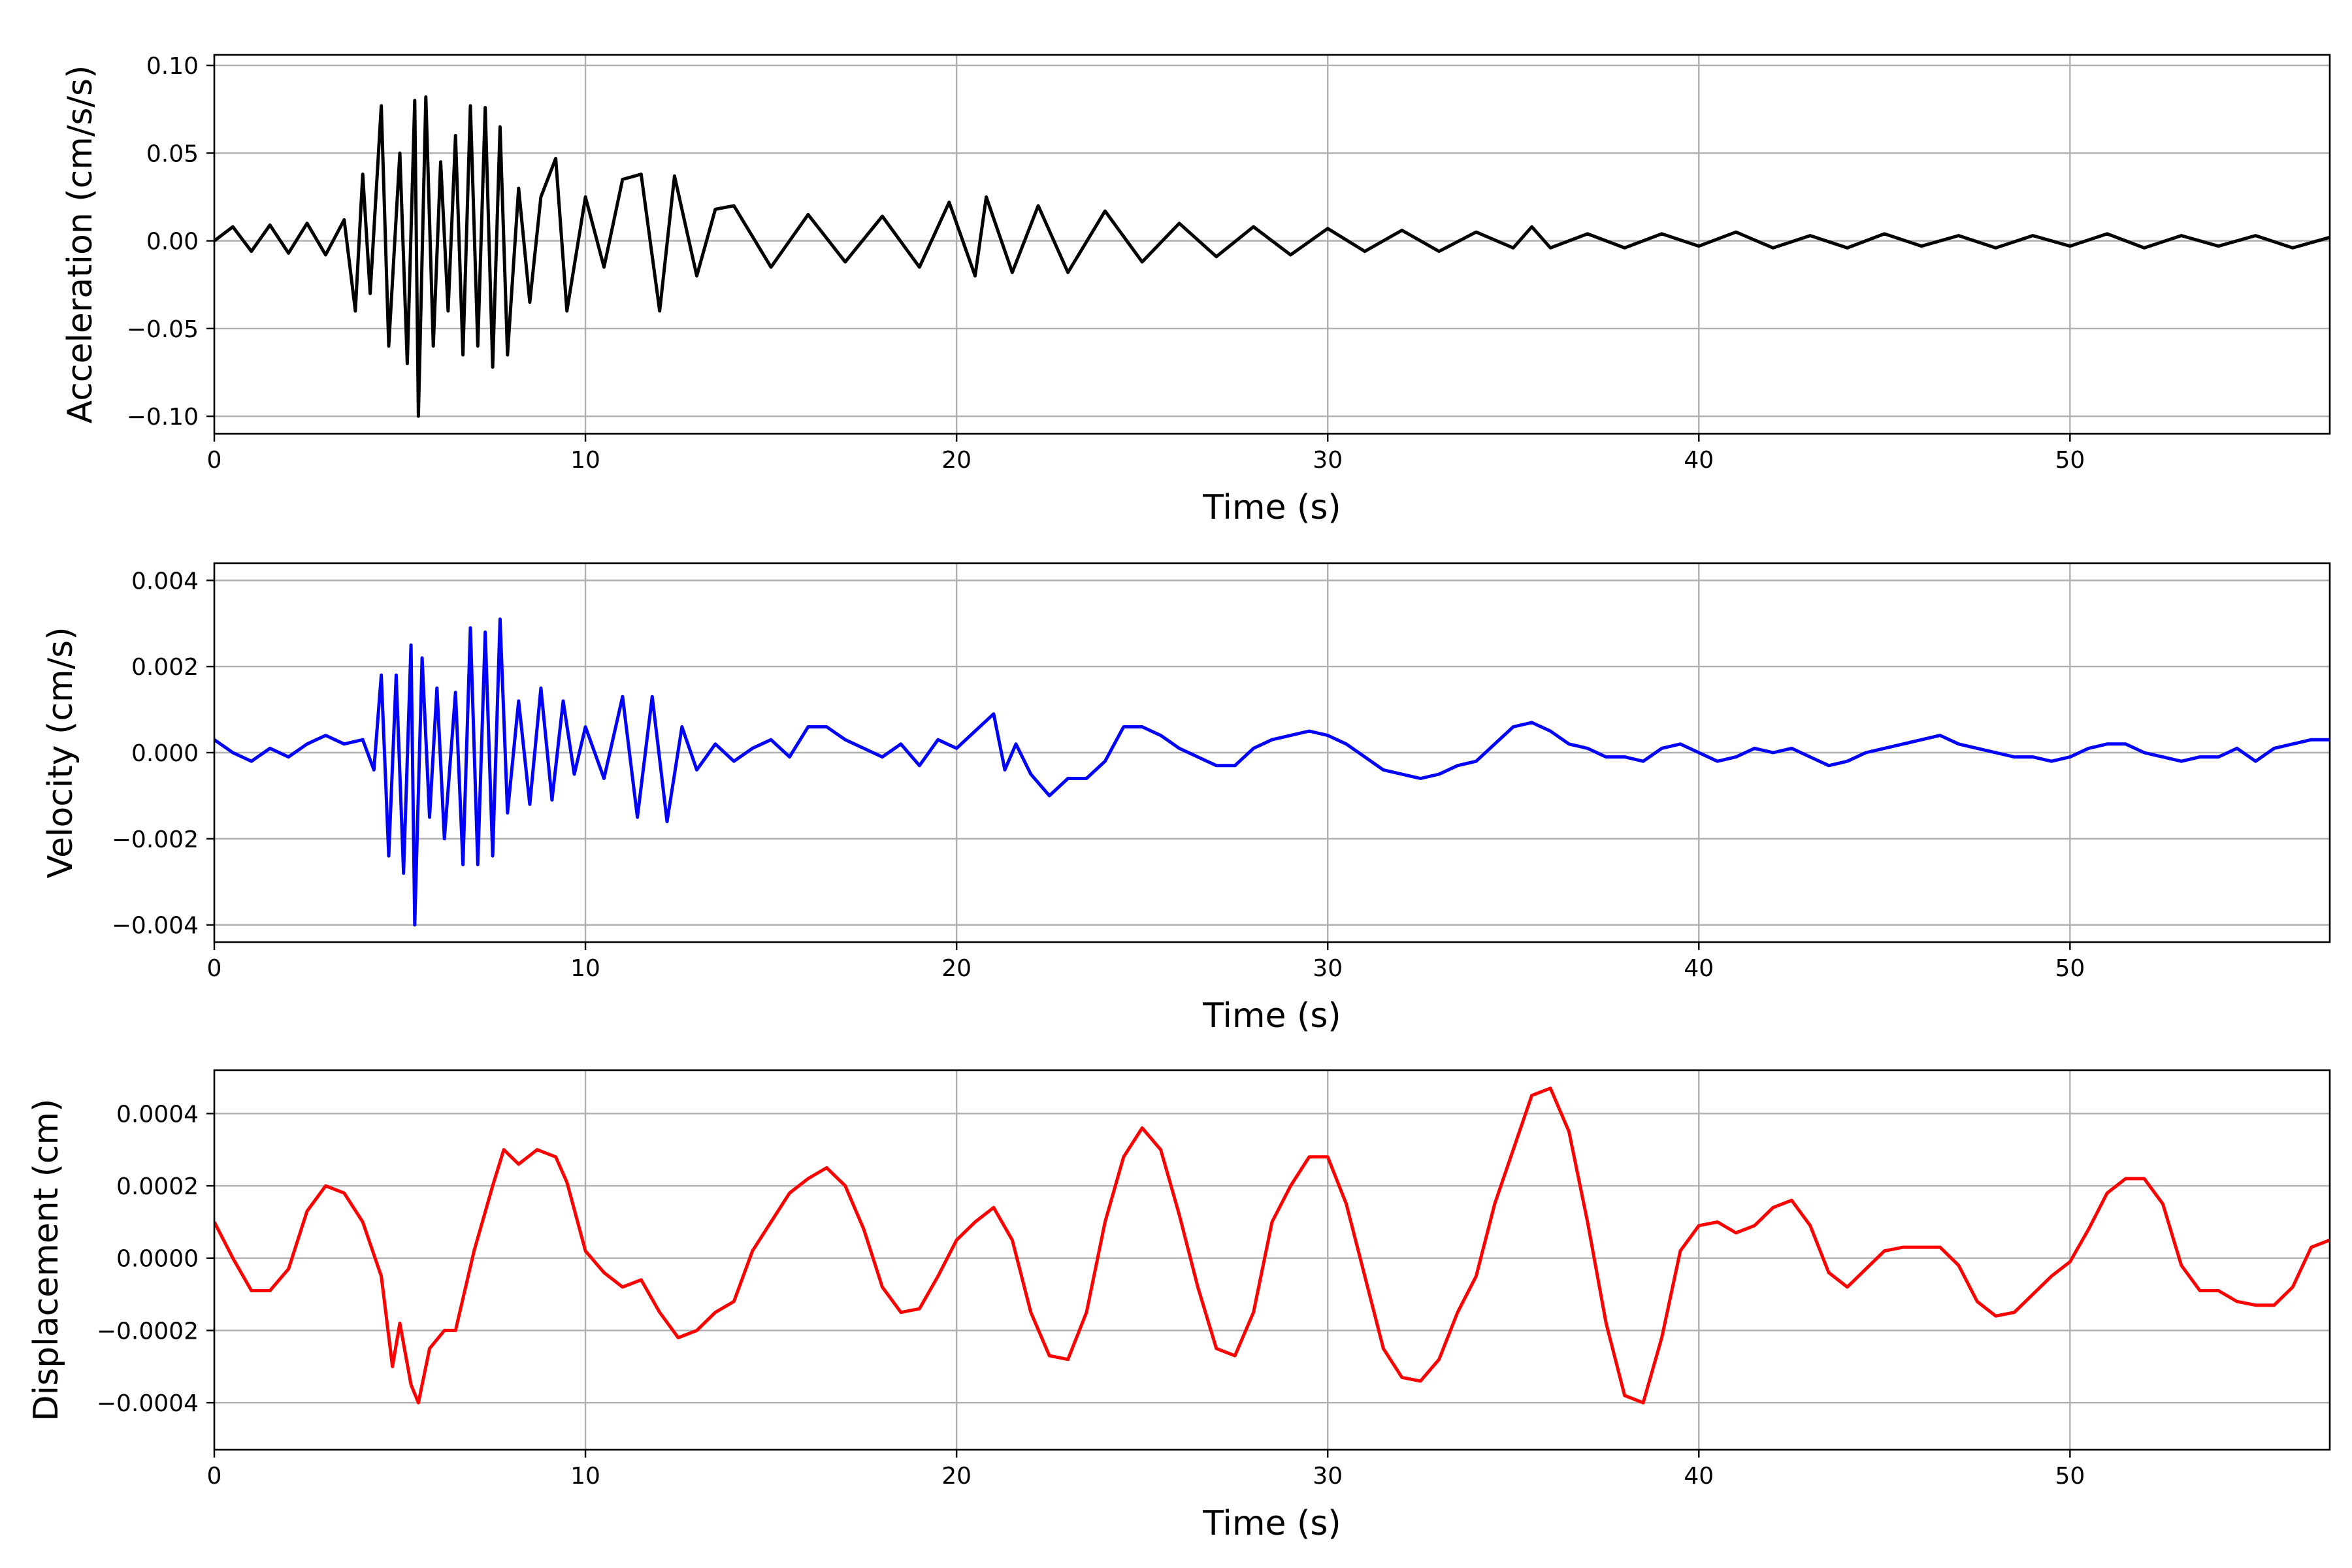 Image resolution: width=2352 pixels, height=1568 pixels. What do you see at coordinates (956, 968) in the screenshot?
I see `velocity-x-tick-label: 20` at bounding box center [956, 968].